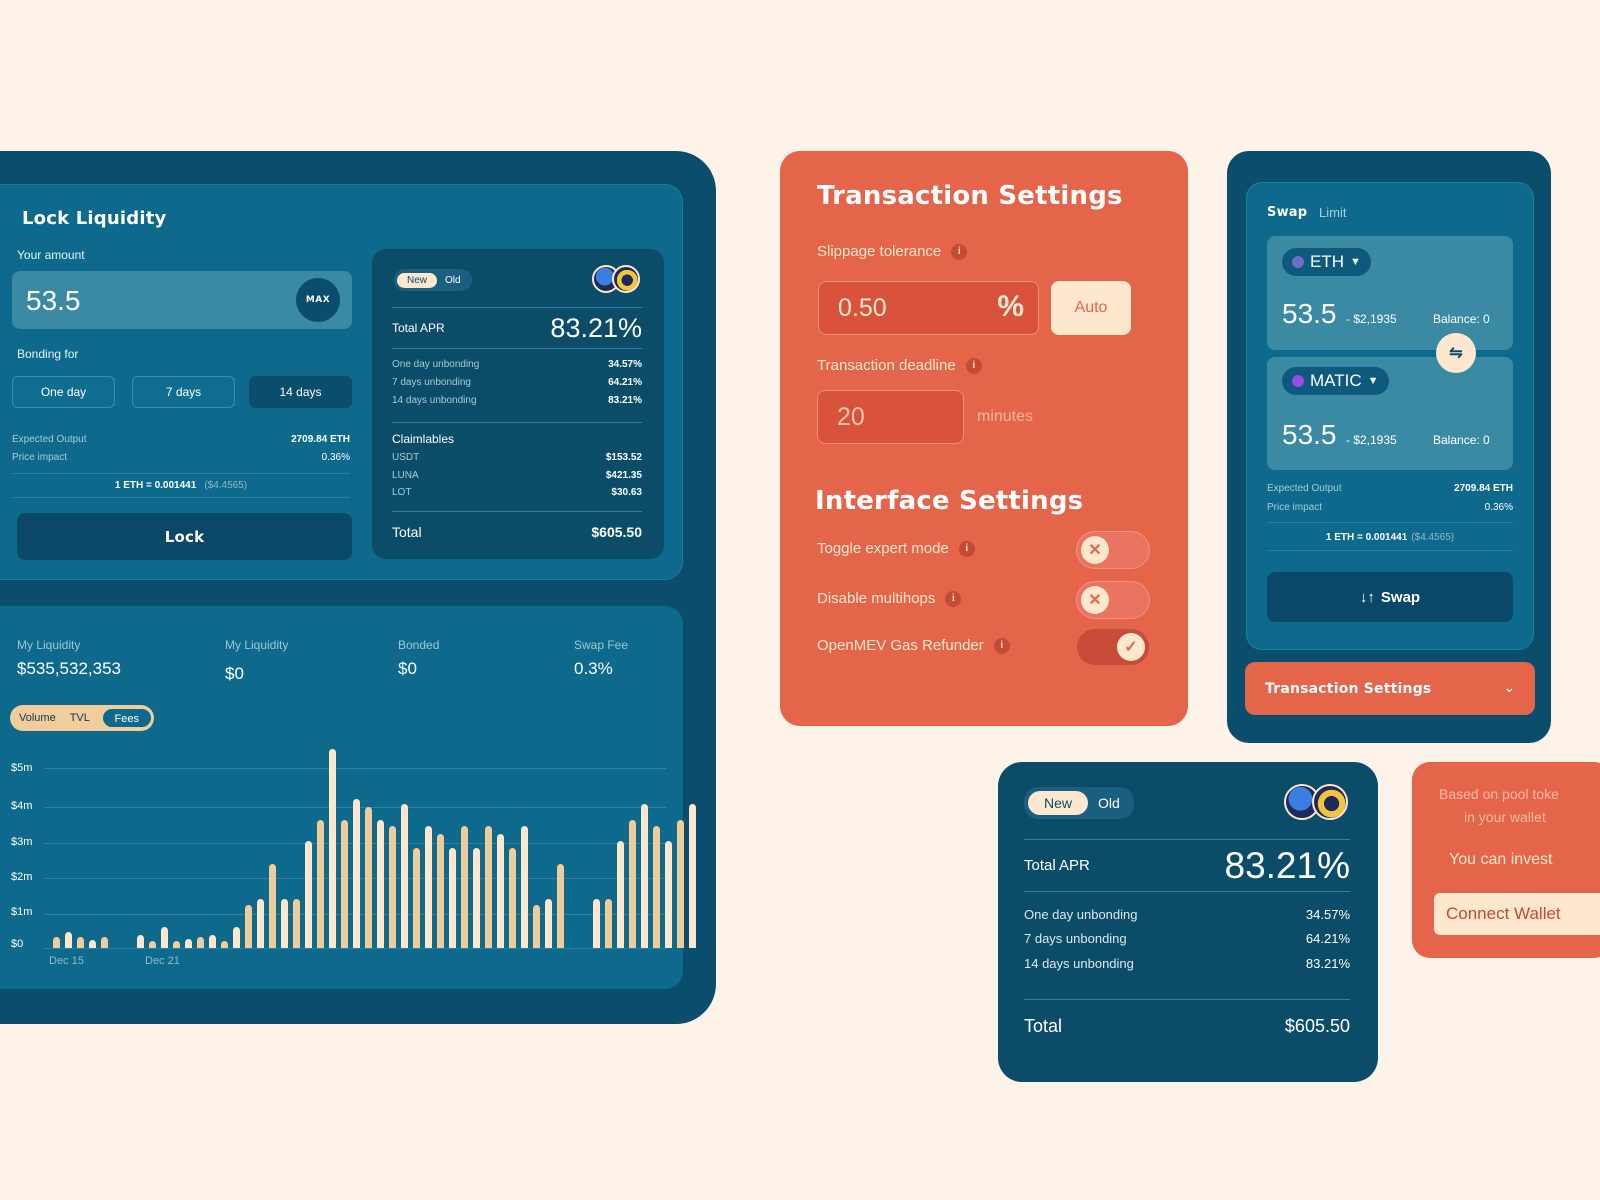 This screenshot has height=1200, width=1600. What do you see at coordinates (184, 536) in the screenshot?
I see `lock-button: Lock` at bounding box center [184, 536].